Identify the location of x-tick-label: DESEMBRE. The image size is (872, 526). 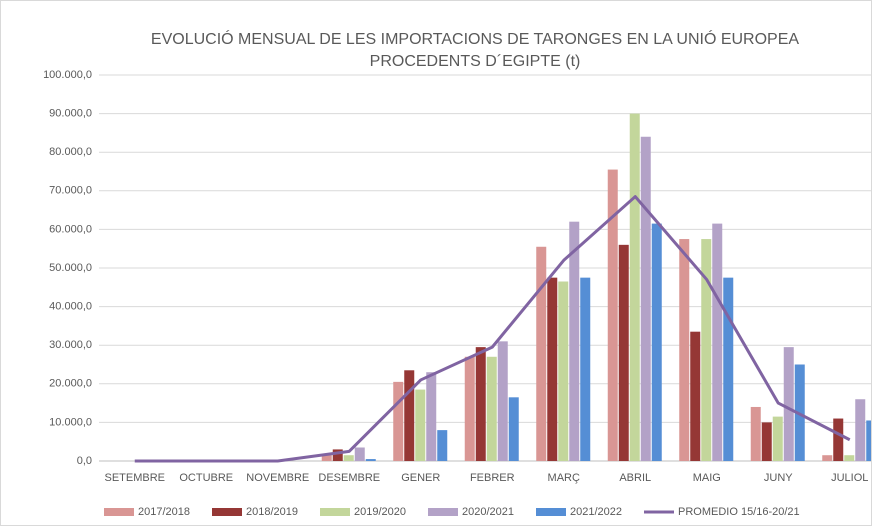
(349, 478).